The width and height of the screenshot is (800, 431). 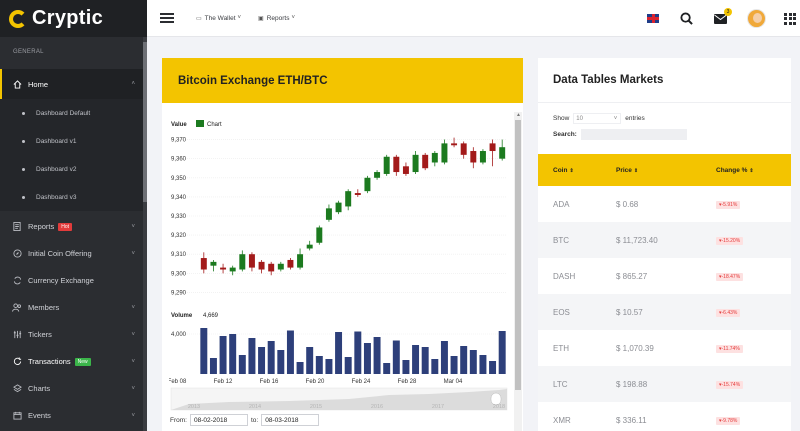 I want to click on refresh-icon, so click(x=17, y=362).